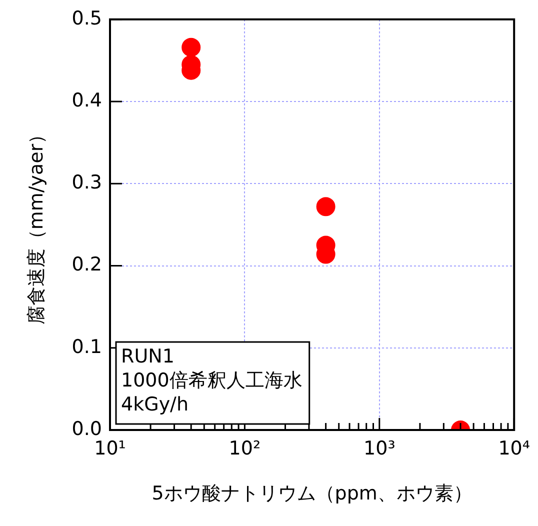 The height and width of the screenshot is (526, 538). I want to click on y-tick-label: 0.4, so click(87, 100).